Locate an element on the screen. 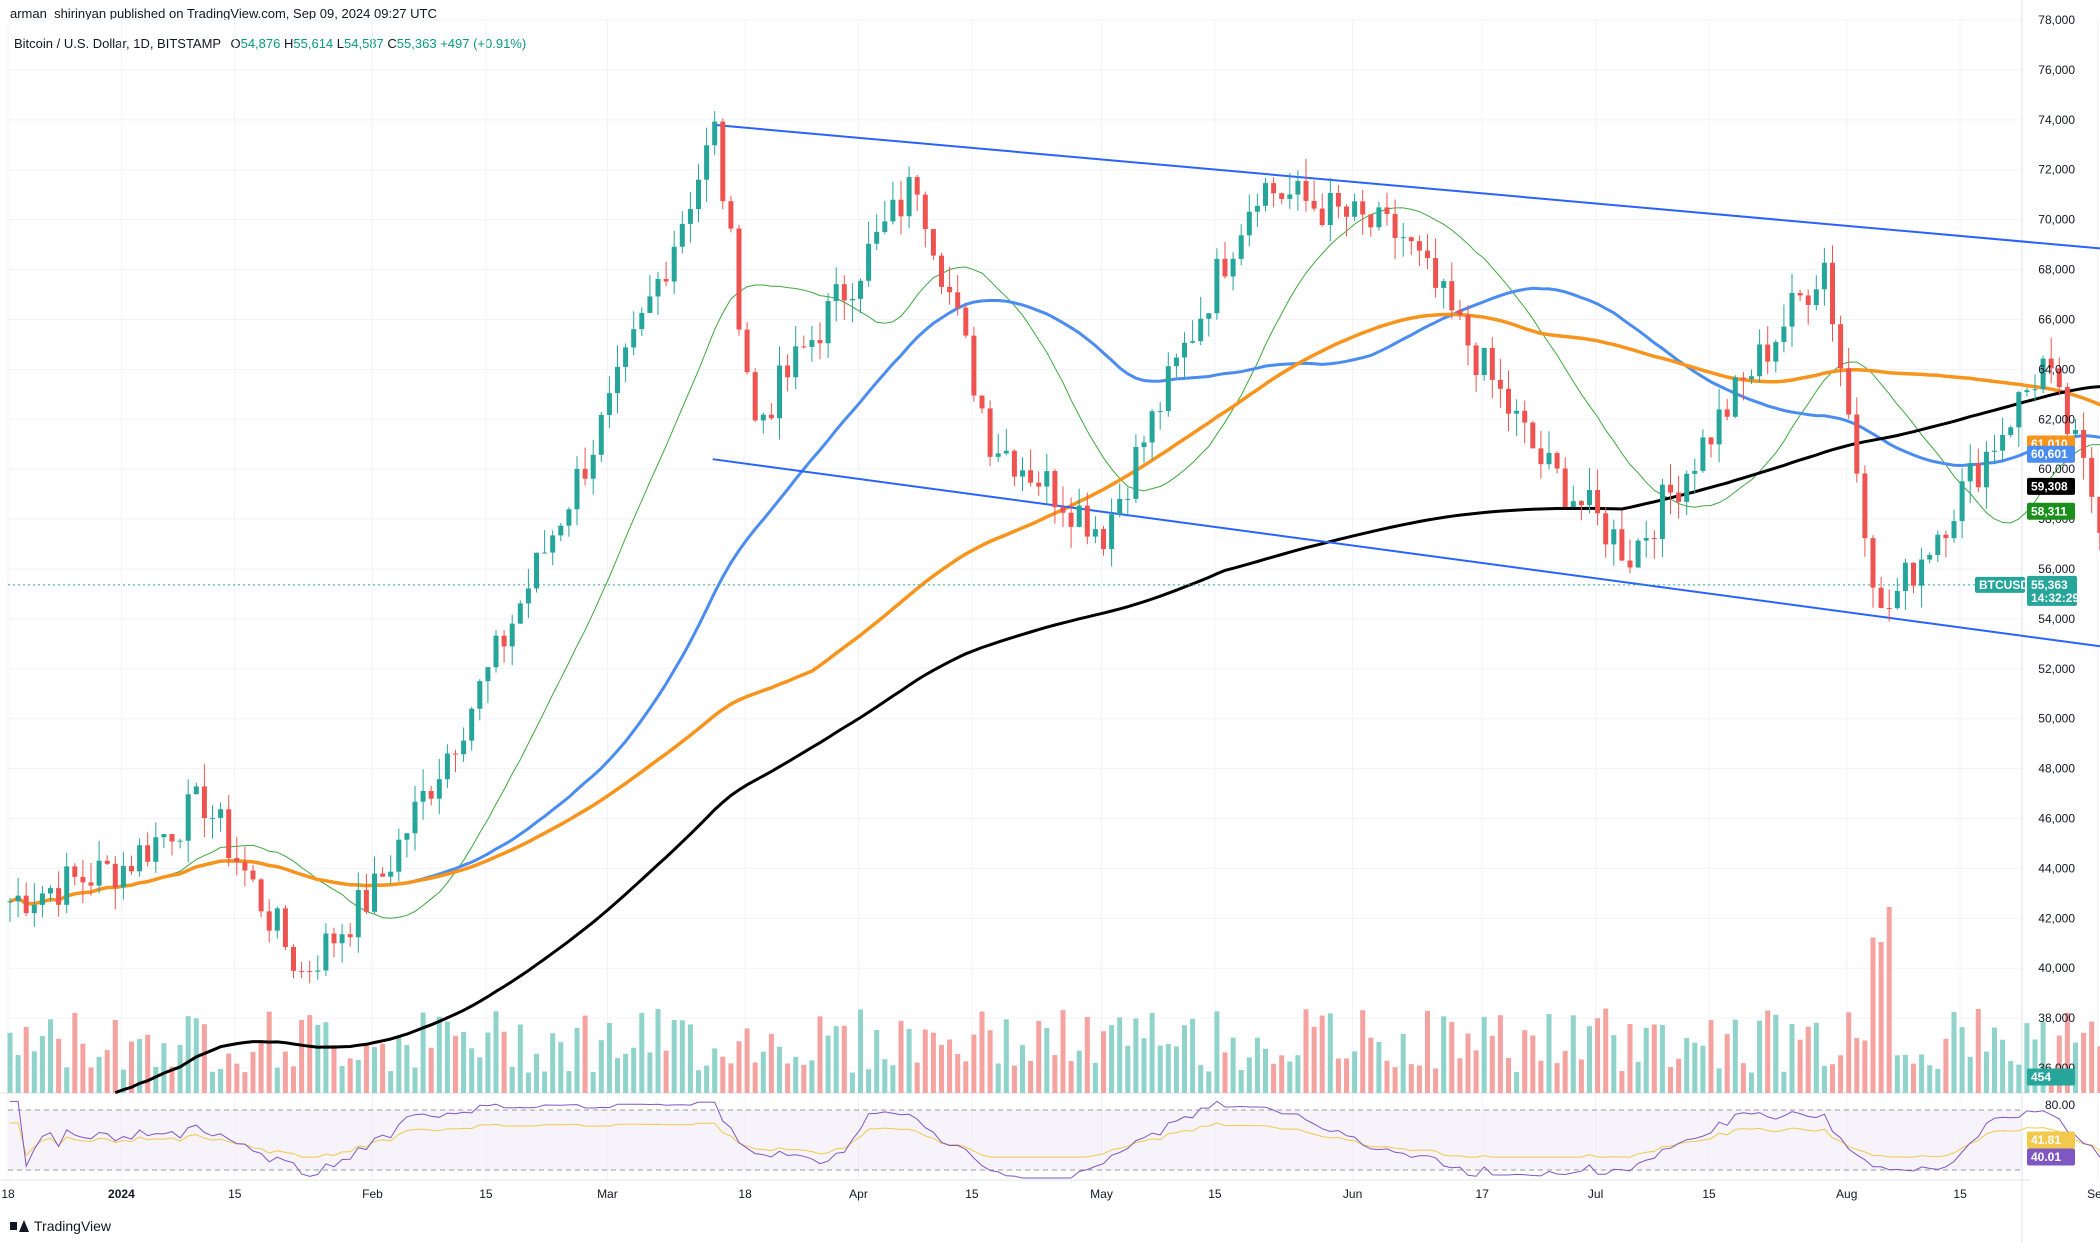  badge-ma-black-bg is located at coordinates (2051, 486).